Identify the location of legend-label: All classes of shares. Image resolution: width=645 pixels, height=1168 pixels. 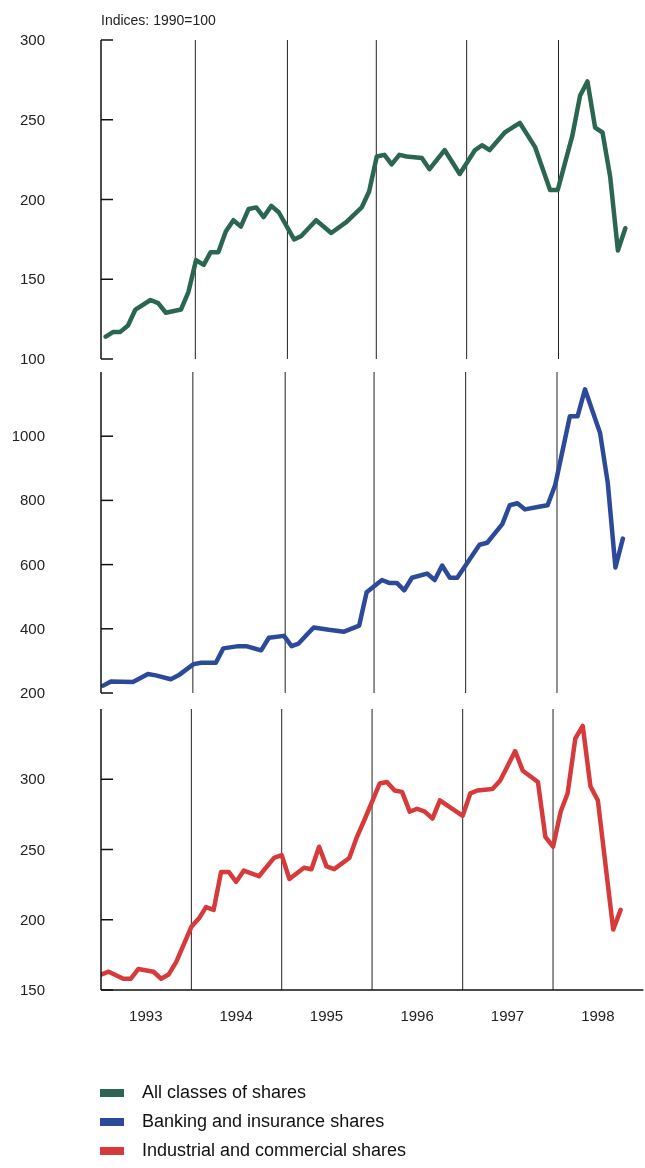
(224, 1092).